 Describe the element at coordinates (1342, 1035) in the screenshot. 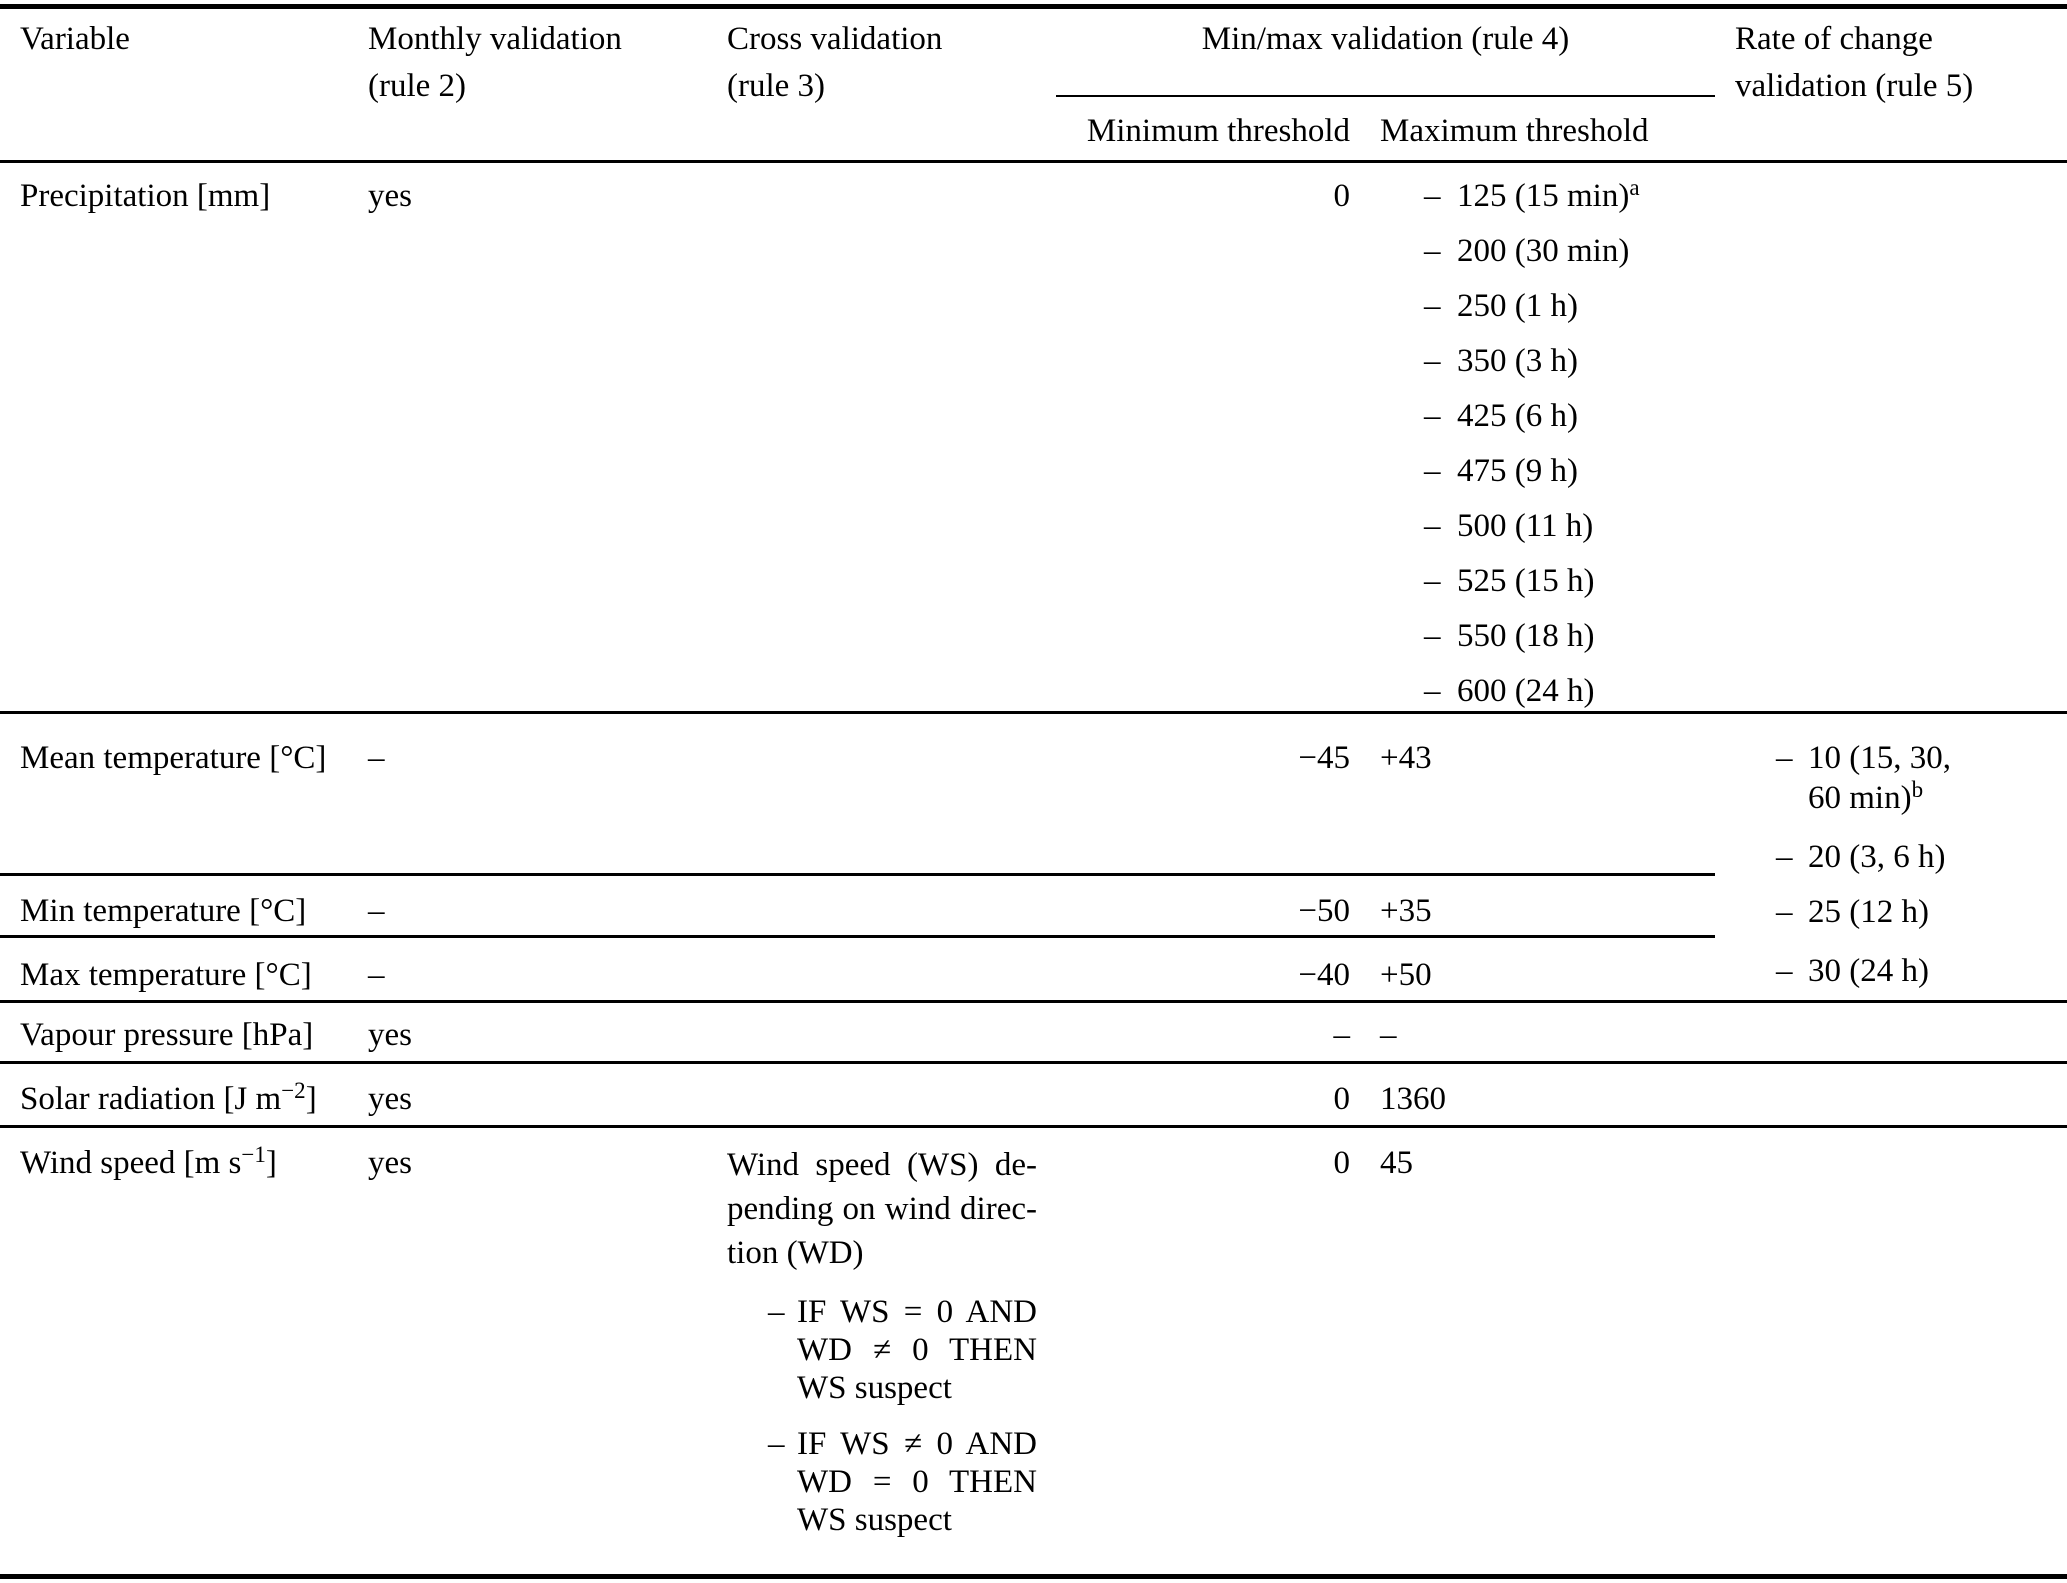

I see `vapour-pressure-min-threshold: –` at that location.